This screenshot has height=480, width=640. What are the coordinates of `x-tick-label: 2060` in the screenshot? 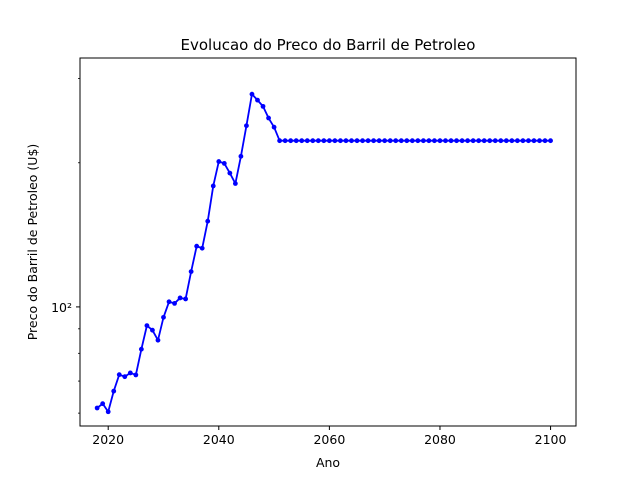 It's located at (329, 439).